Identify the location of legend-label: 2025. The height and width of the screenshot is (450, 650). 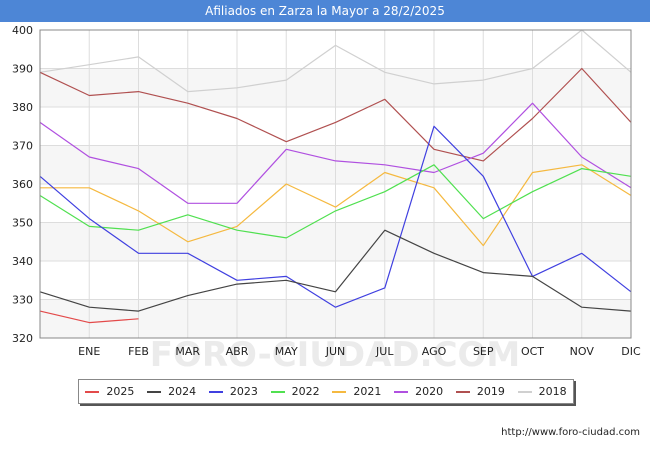
(120, 391).